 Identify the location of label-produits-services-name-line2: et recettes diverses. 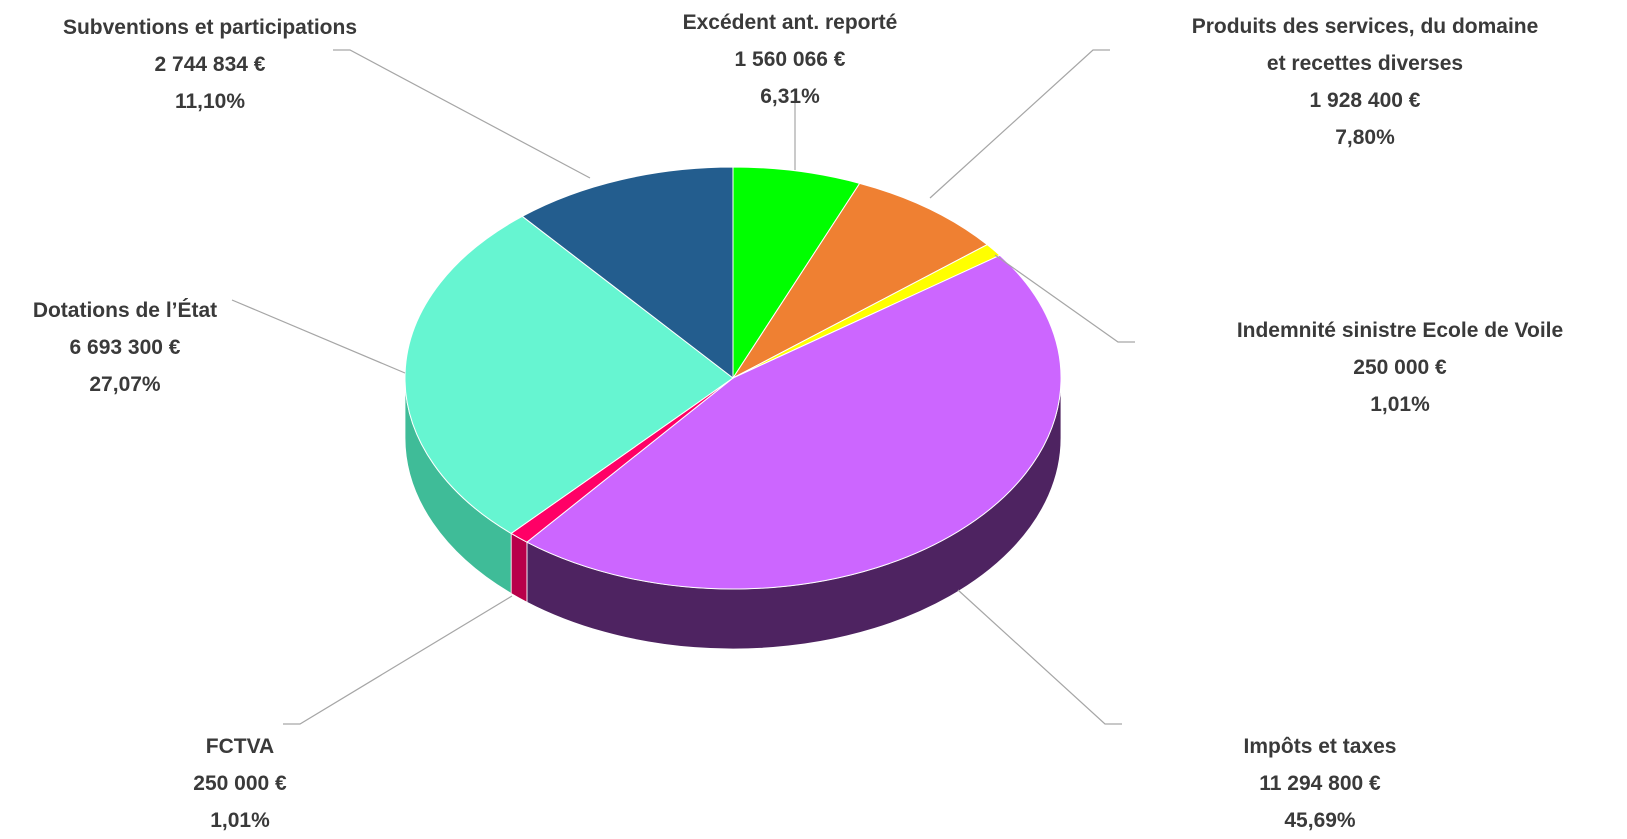
(1365, 63).